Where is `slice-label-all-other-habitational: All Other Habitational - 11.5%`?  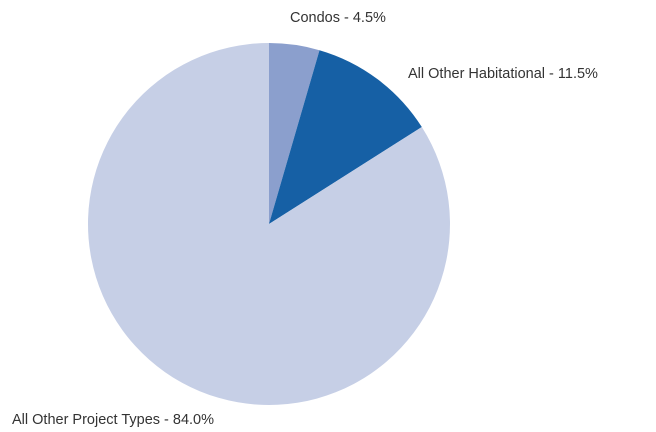
slice-label-all-other-habitational: All Other Habitational - 11.5% is located at coordinates (503, 74).